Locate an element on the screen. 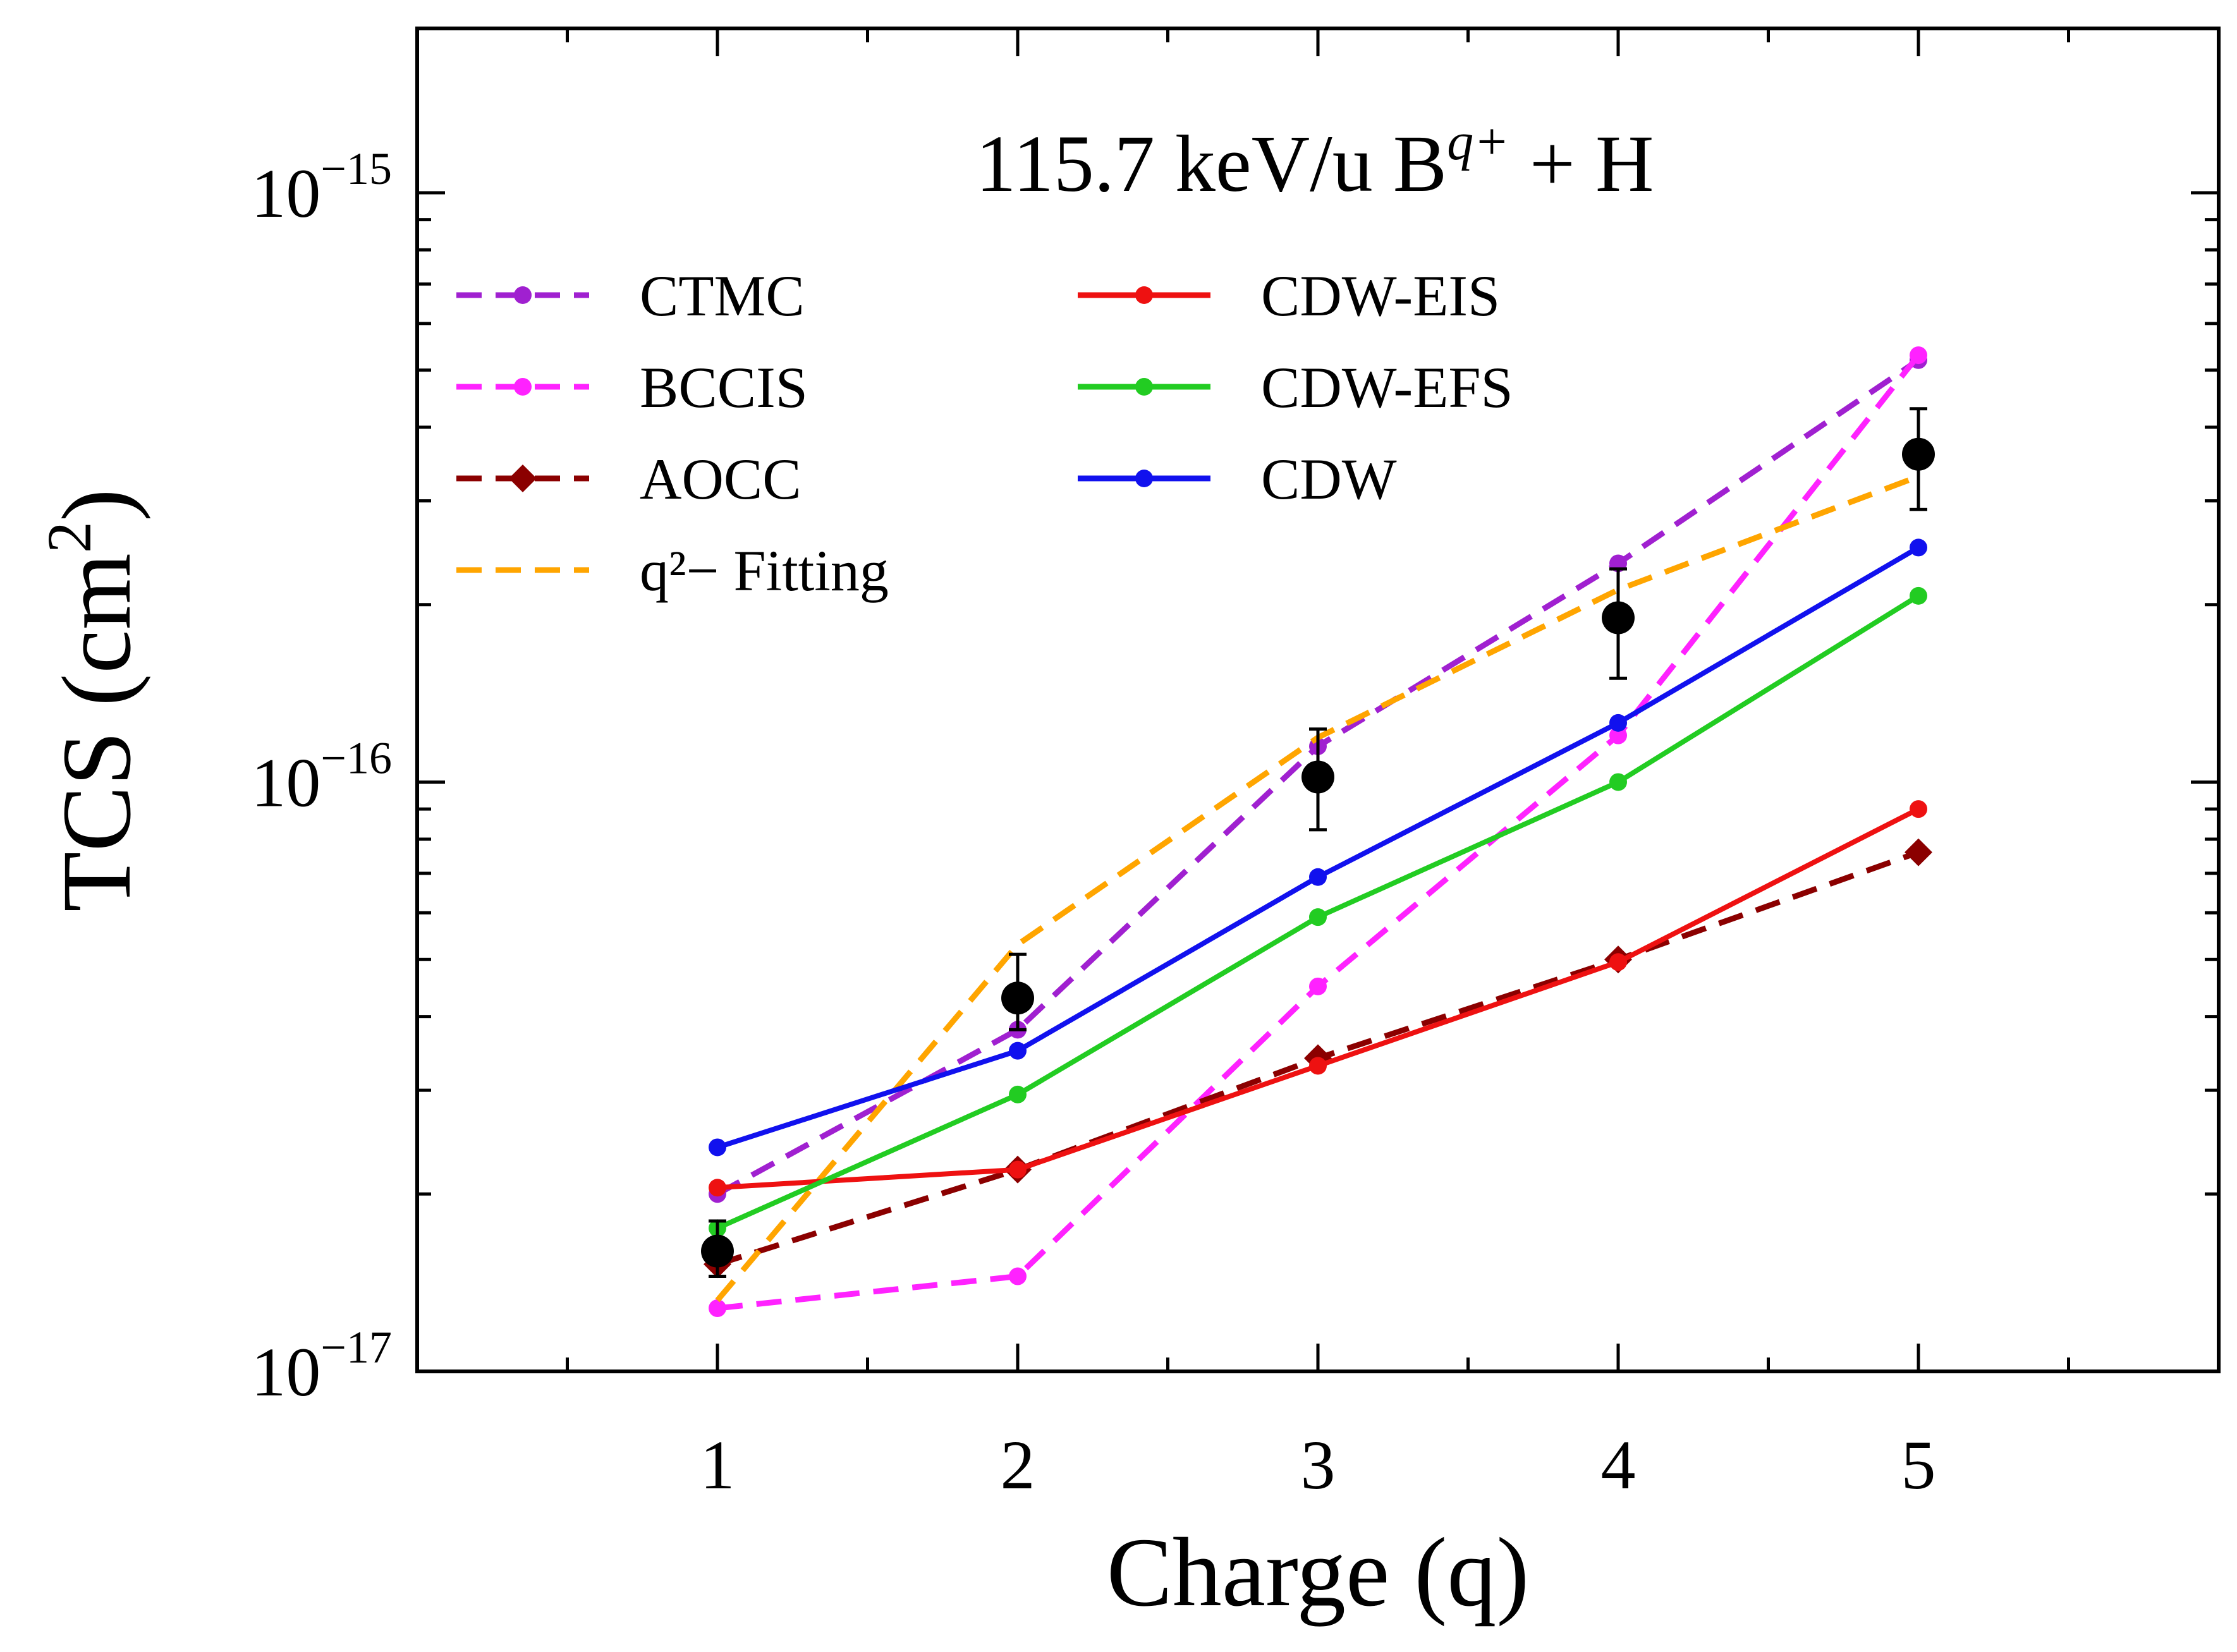 The height and width of the screenshot is (1652, 2237). legend-label-aocc: AOCC is located at coordinates (721, 479).